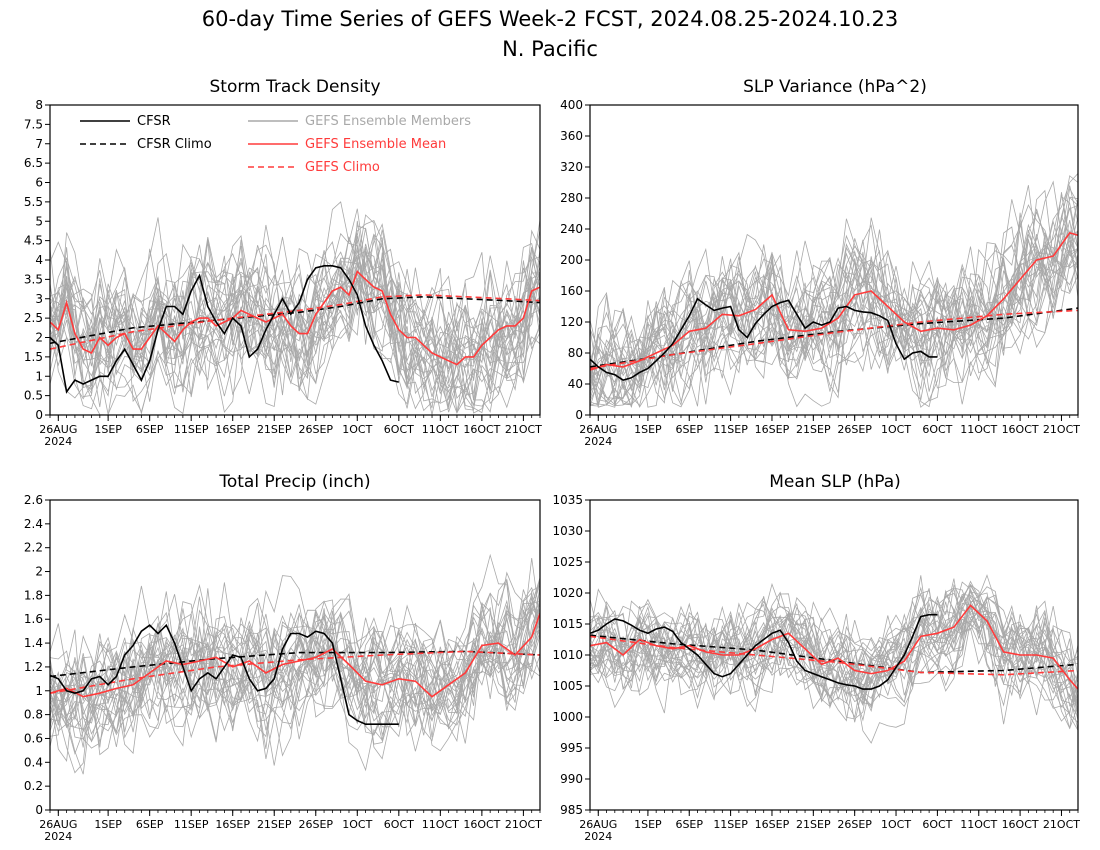 Image resolution: width=1100 pixels, height=850 pixels. What do you see at coordinates (598, 824) in the screenshot?
I see `x-tick-label: 26AUG` at bounding box center [598, 824].